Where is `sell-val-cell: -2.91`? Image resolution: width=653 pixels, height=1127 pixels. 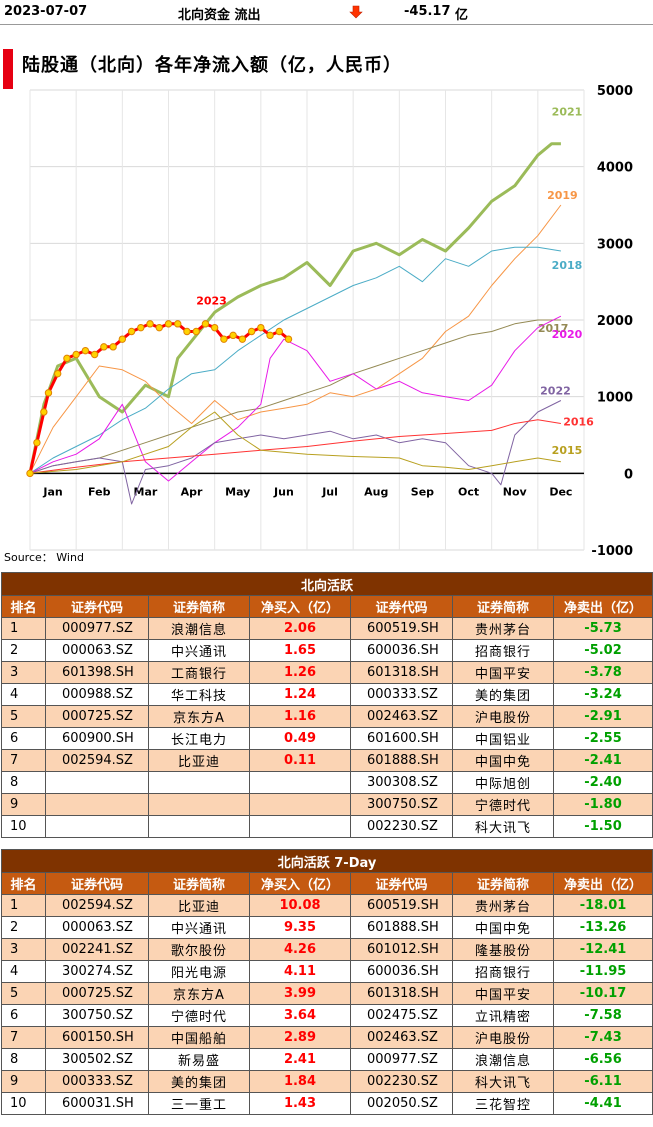
sell-val-cell: -2.91 is located at coordinates (602, 716).